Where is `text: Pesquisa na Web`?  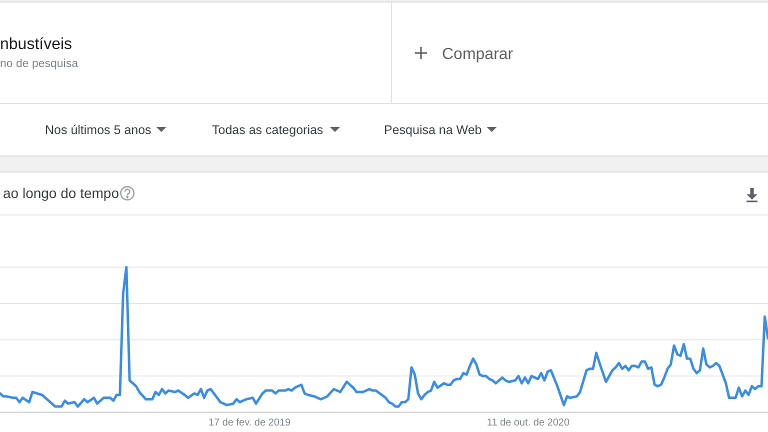 text: Pesquisa na Web is located at coordinates (433, 130).